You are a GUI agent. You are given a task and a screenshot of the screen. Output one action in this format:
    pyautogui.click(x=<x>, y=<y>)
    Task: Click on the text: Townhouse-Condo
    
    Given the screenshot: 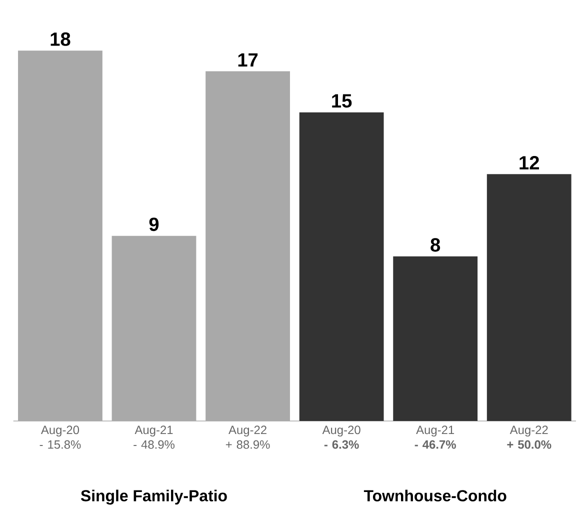 What is the action you would take?
    pyautogui.click(x=435, y=496)
    